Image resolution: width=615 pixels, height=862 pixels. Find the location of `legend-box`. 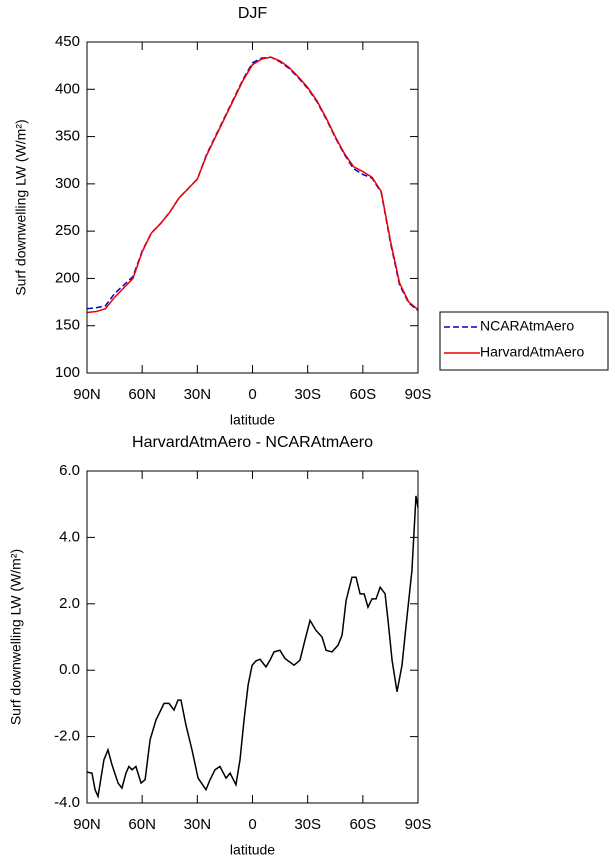

legend-box is located at coordinates (524, 341).